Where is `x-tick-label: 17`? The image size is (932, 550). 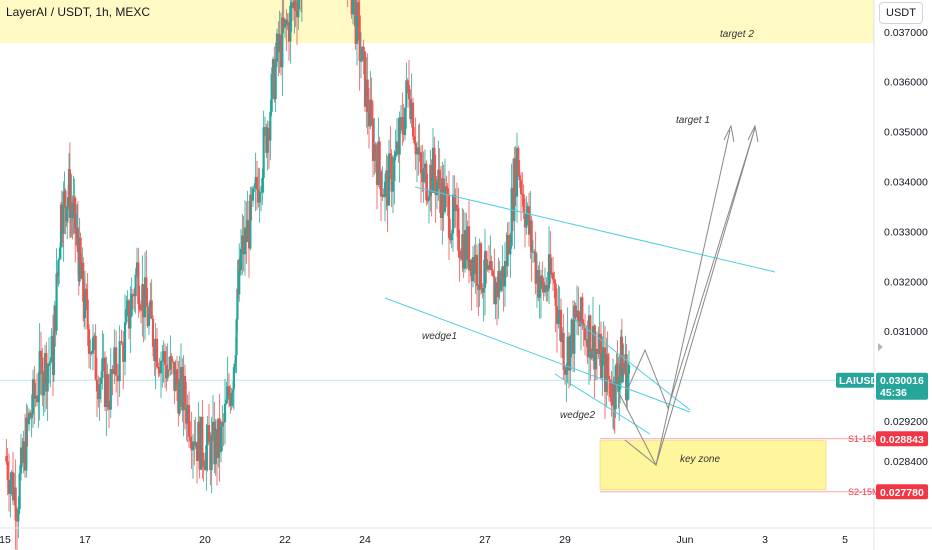 x-tick-label: 17 is located at coordinates (85, 540).